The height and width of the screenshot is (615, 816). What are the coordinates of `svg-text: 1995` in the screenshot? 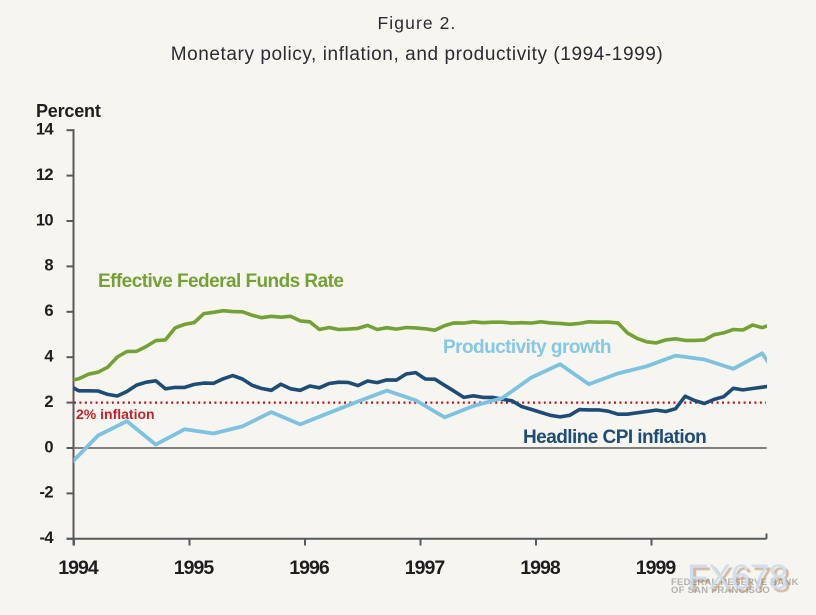 It's located at (194, 568).